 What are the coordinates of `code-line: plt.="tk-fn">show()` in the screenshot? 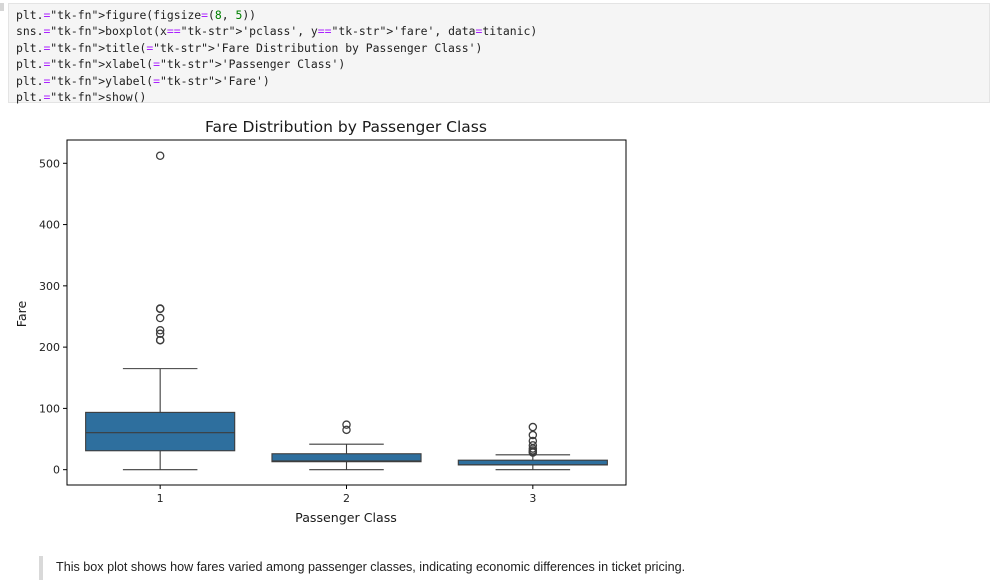 It's located at (81, 97).